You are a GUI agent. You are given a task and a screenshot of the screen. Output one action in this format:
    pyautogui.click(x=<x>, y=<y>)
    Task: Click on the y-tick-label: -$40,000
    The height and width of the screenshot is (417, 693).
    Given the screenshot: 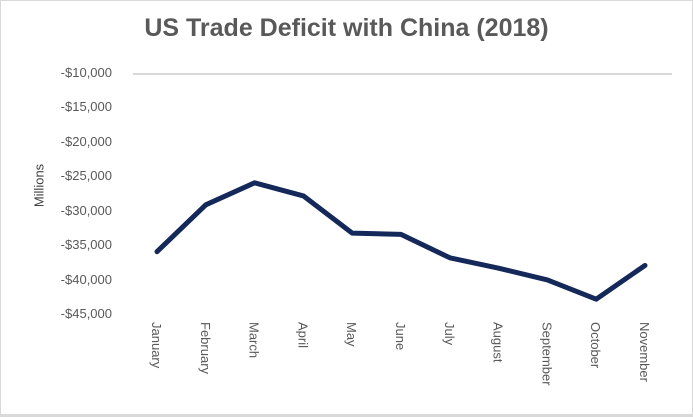 What is the action you would take?
    pyautogui.click(x=86, y=279)
    